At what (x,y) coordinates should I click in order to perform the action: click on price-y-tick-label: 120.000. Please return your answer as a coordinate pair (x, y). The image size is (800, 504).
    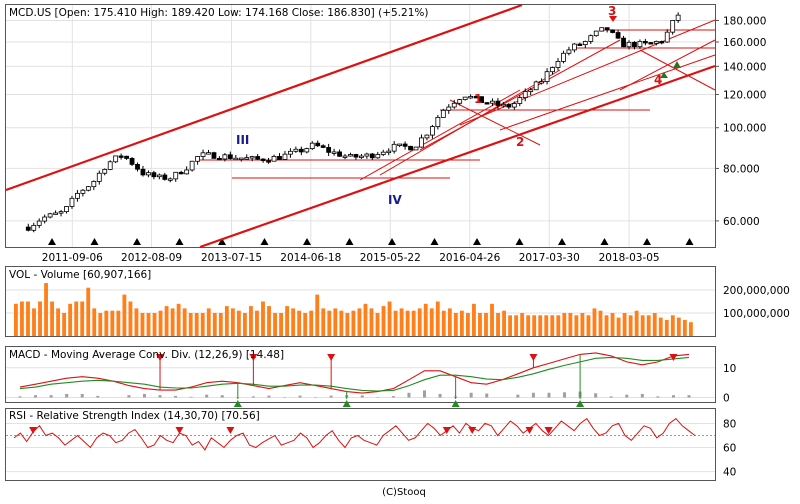
    Looking at the image, I should click on (744, 95).